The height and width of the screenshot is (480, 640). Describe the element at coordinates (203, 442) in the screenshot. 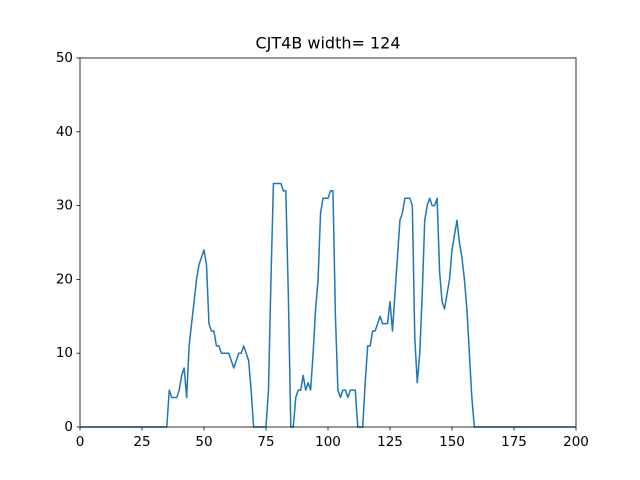

I see `x-tick-label: 50` at that location.